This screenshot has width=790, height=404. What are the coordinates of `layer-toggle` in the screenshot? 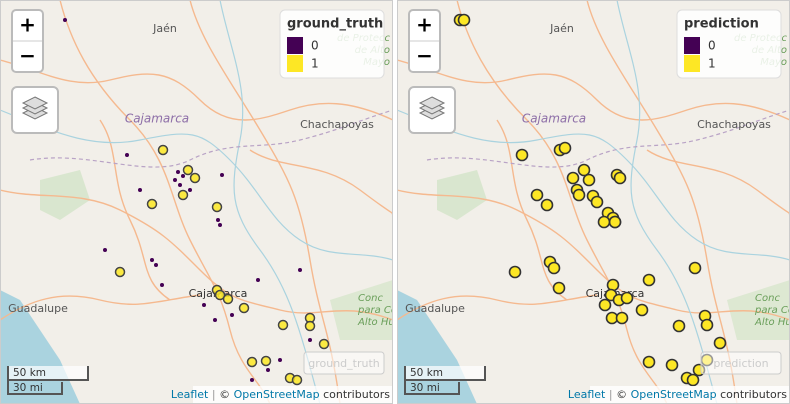 It's located at (741, 363).